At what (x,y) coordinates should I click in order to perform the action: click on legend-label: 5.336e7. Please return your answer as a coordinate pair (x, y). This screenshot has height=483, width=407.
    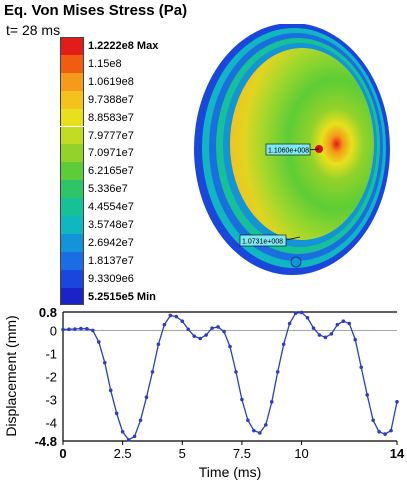
    Looking at the image, I should click on (108, 189).